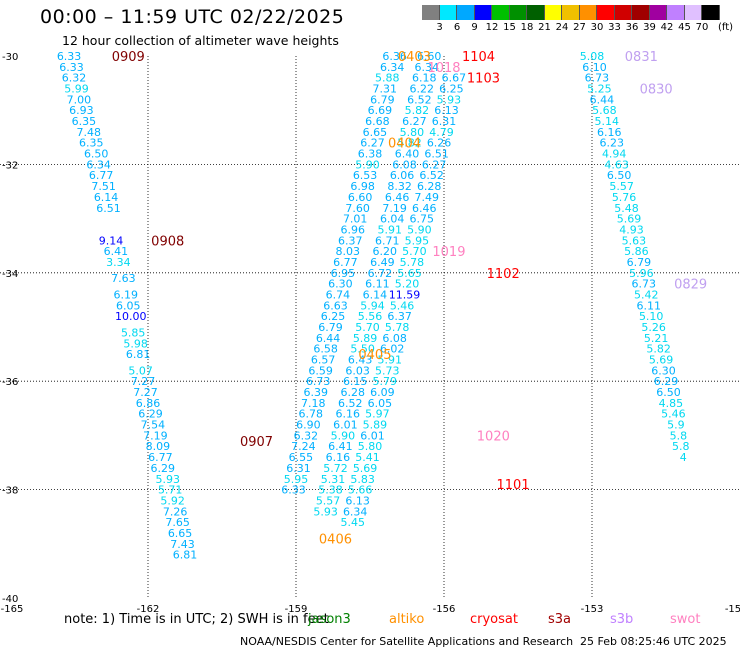  Describe the element at coordinates (325, 349) in the screenshot. I see `swh-value-altika: 6.58` at that location.